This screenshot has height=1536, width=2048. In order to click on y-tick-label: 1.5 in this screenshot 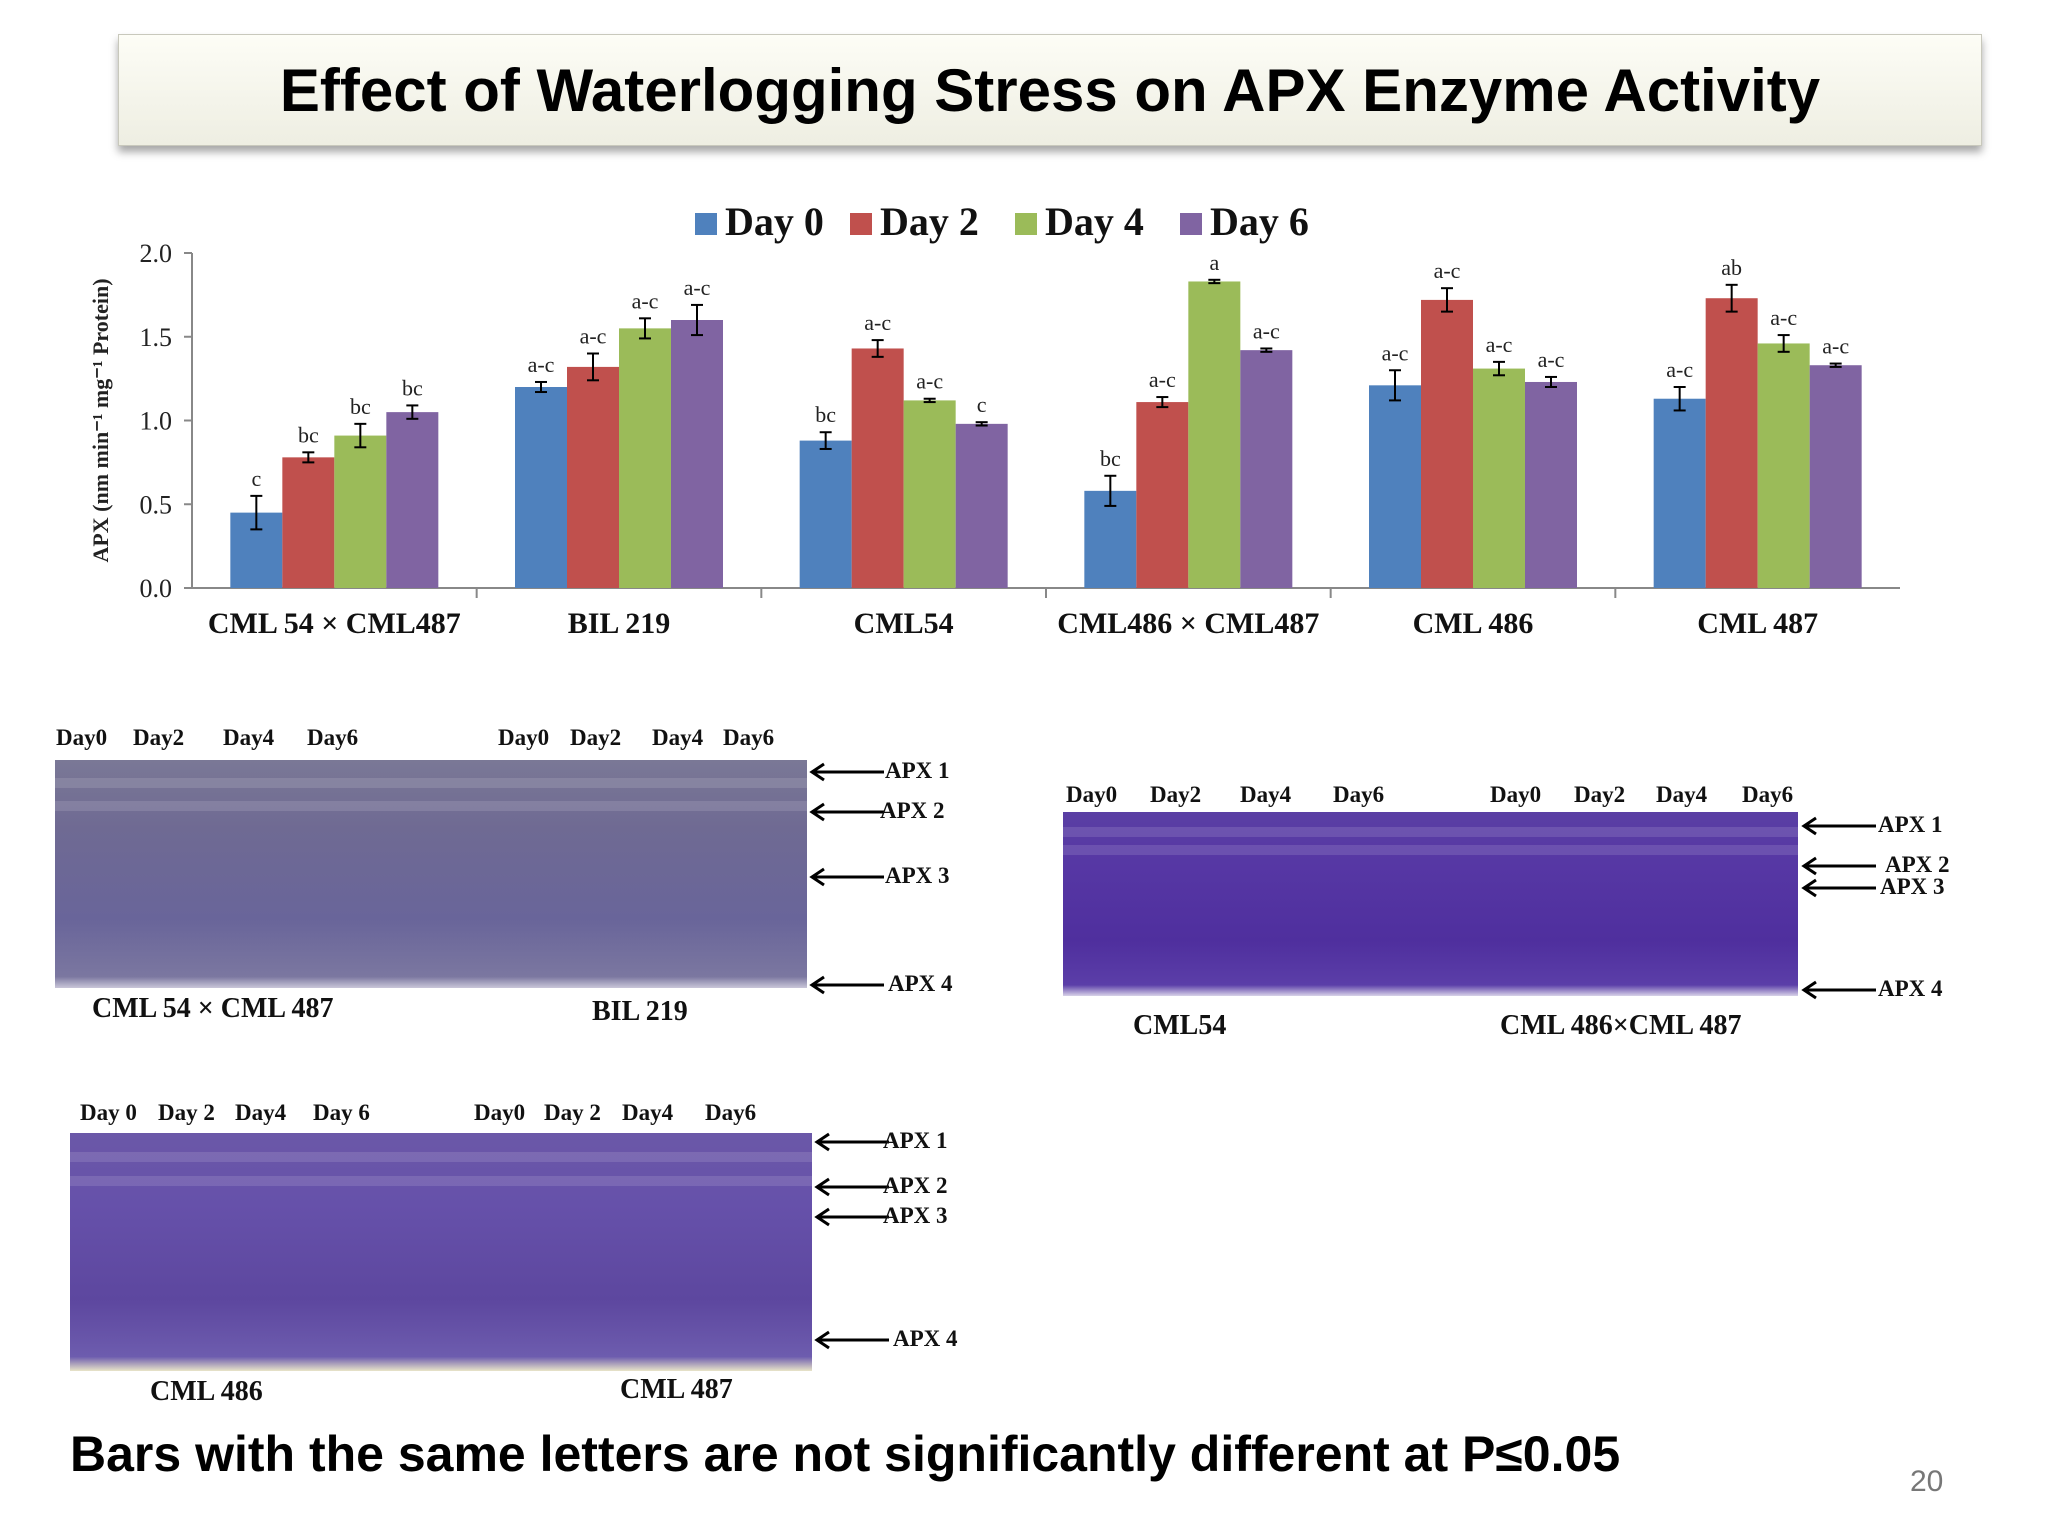, I will do `click(156, 337)`.